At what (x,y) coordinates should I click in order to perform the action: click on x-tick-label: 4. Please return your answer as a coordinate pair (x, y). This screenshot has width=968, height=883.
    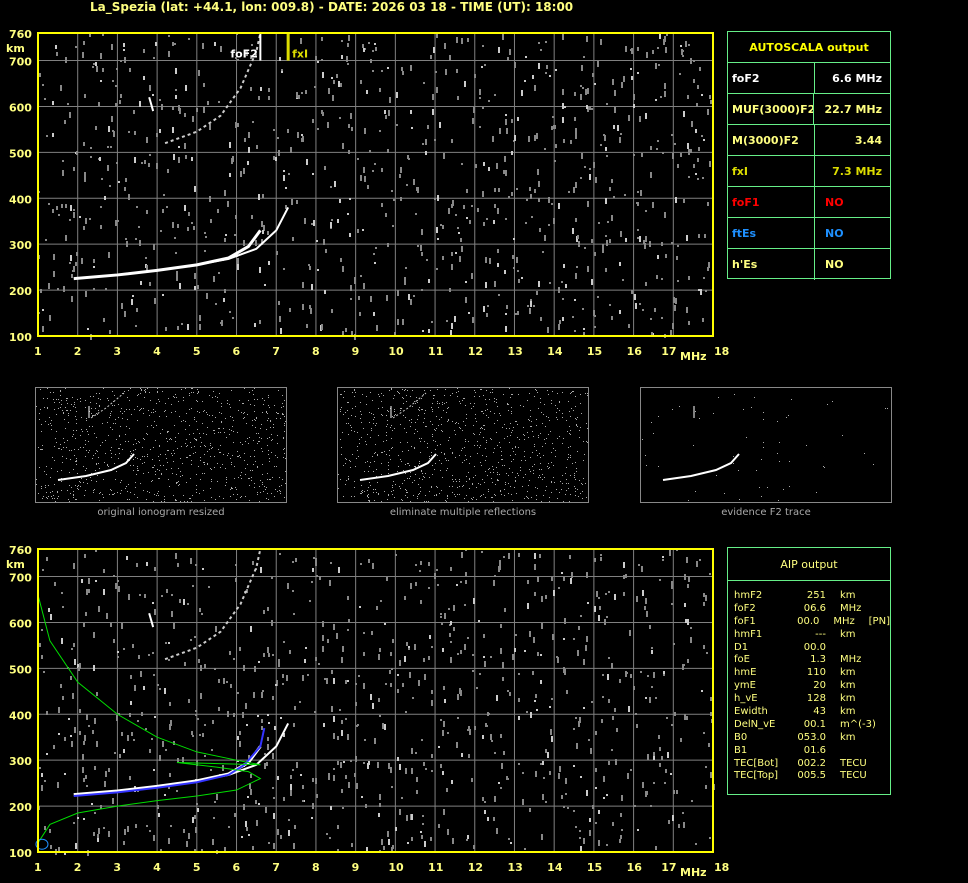
    Looking at the image, I should click on (157, 351).